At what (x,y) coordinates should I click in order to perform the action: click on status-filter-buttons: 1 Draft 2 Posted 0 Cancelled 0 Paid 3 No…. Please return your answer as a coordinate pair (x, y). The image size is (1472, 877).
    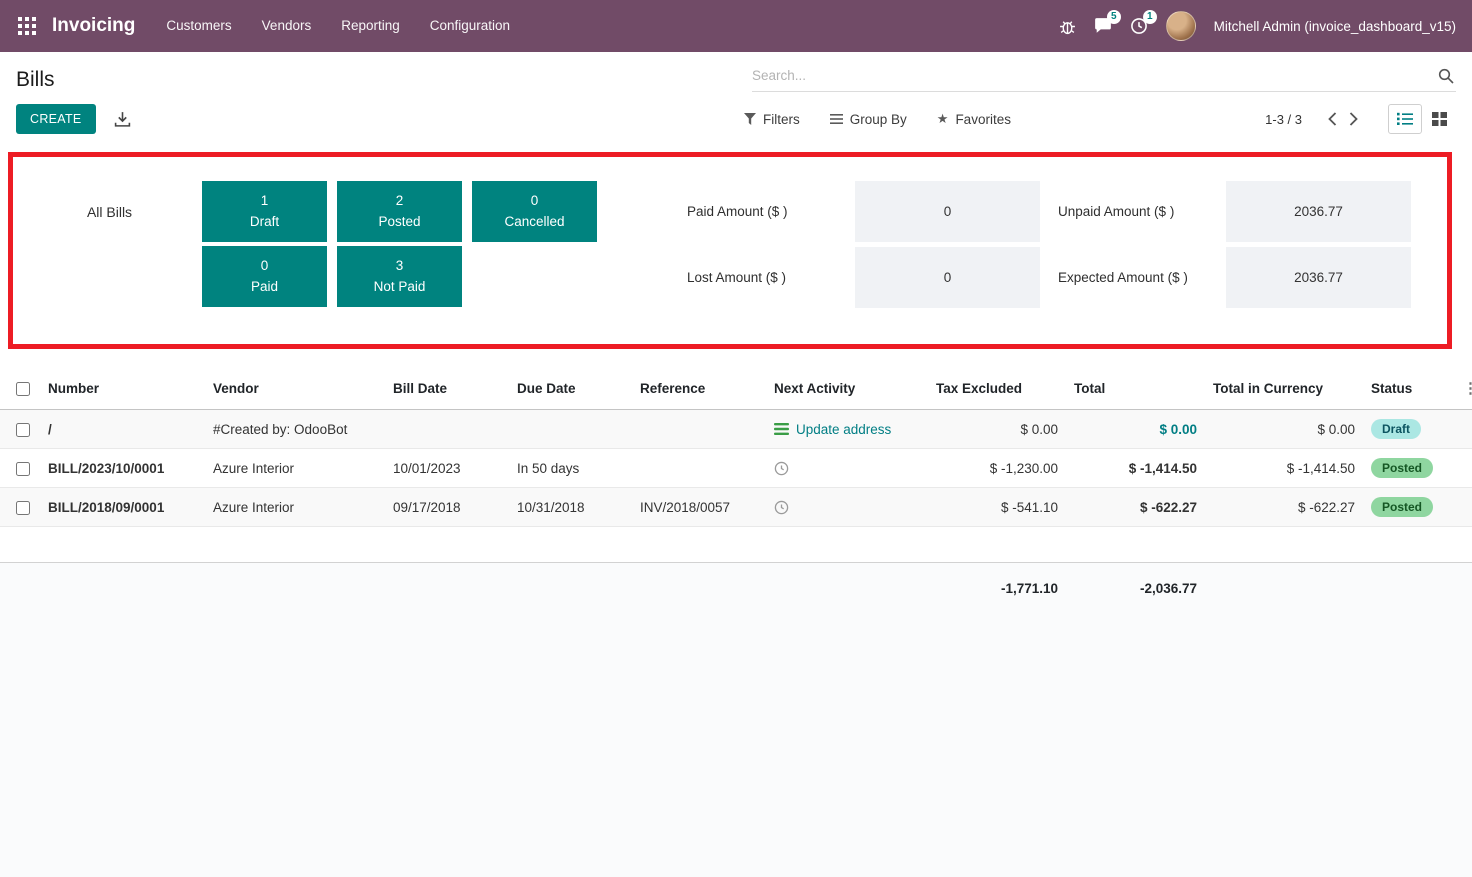
    Looking at the image, I should click on (404, 246).